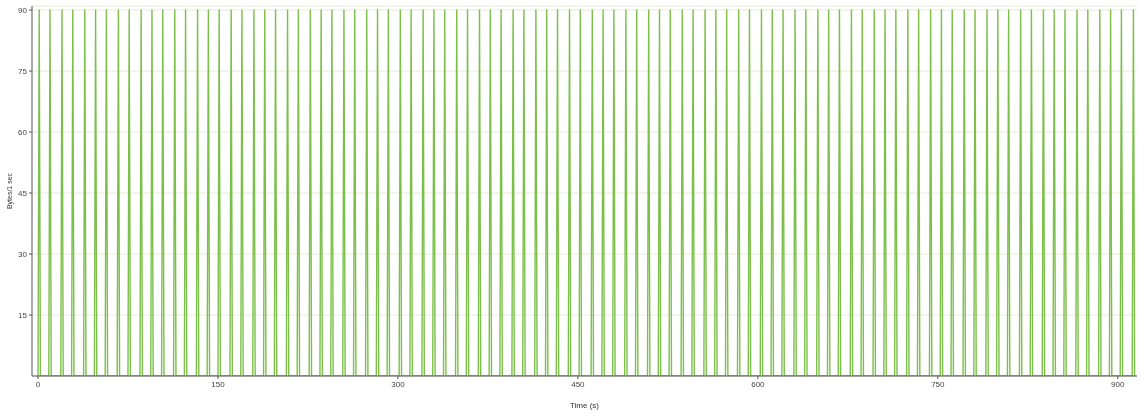 The width and height of the screenshot is (1141, 416). Describe the element at coordinates (23, 10) in the screenshot. I see `y-tick-label: 90` at that location.